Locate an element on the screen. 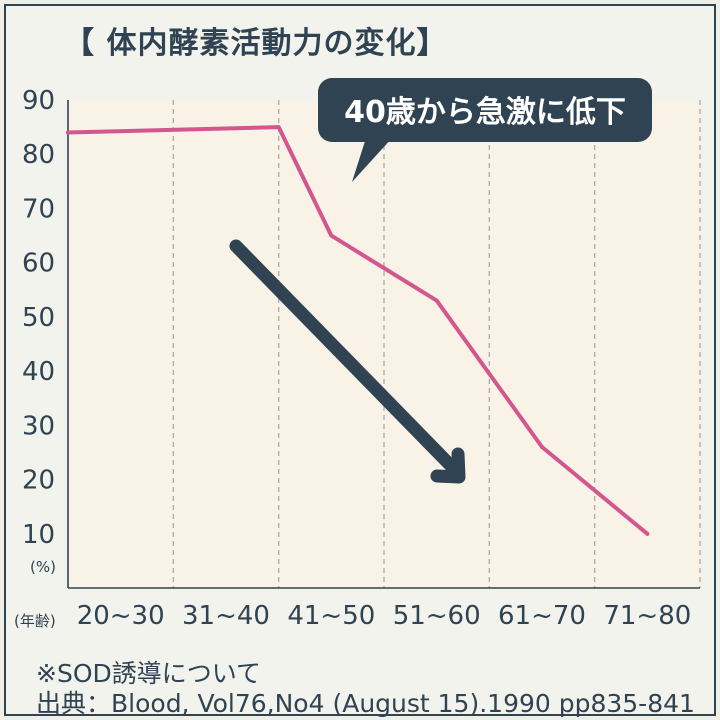 The width and height of the screenshot is (720, 720). y-tick-label: 40 is located at coordinates (38, 372).